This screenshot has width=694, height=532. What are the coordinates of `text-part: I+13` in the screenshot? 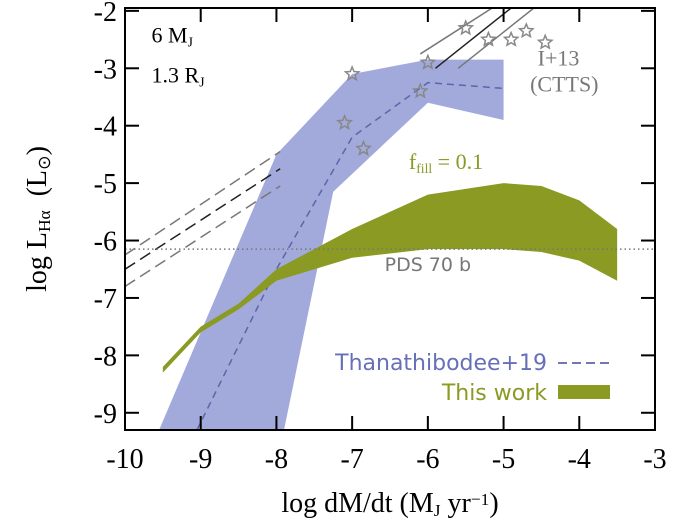 It's located at (559, 57).